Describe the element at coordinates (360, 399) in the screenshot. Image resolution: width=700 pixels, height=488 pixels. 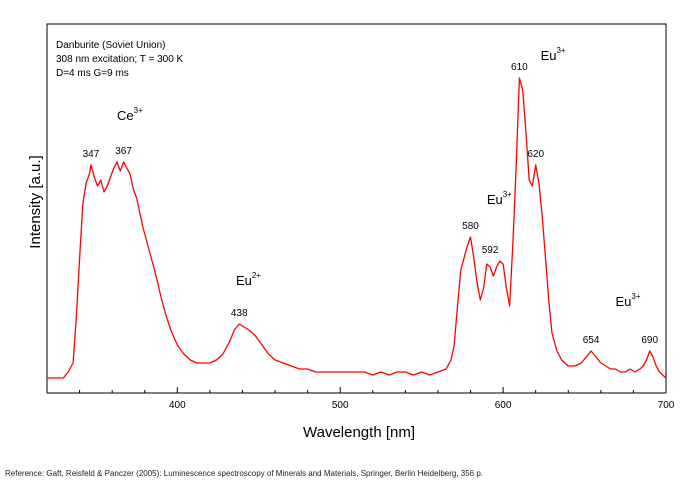
I see `x-axis-ticks: 400 500 600 700` at that location.